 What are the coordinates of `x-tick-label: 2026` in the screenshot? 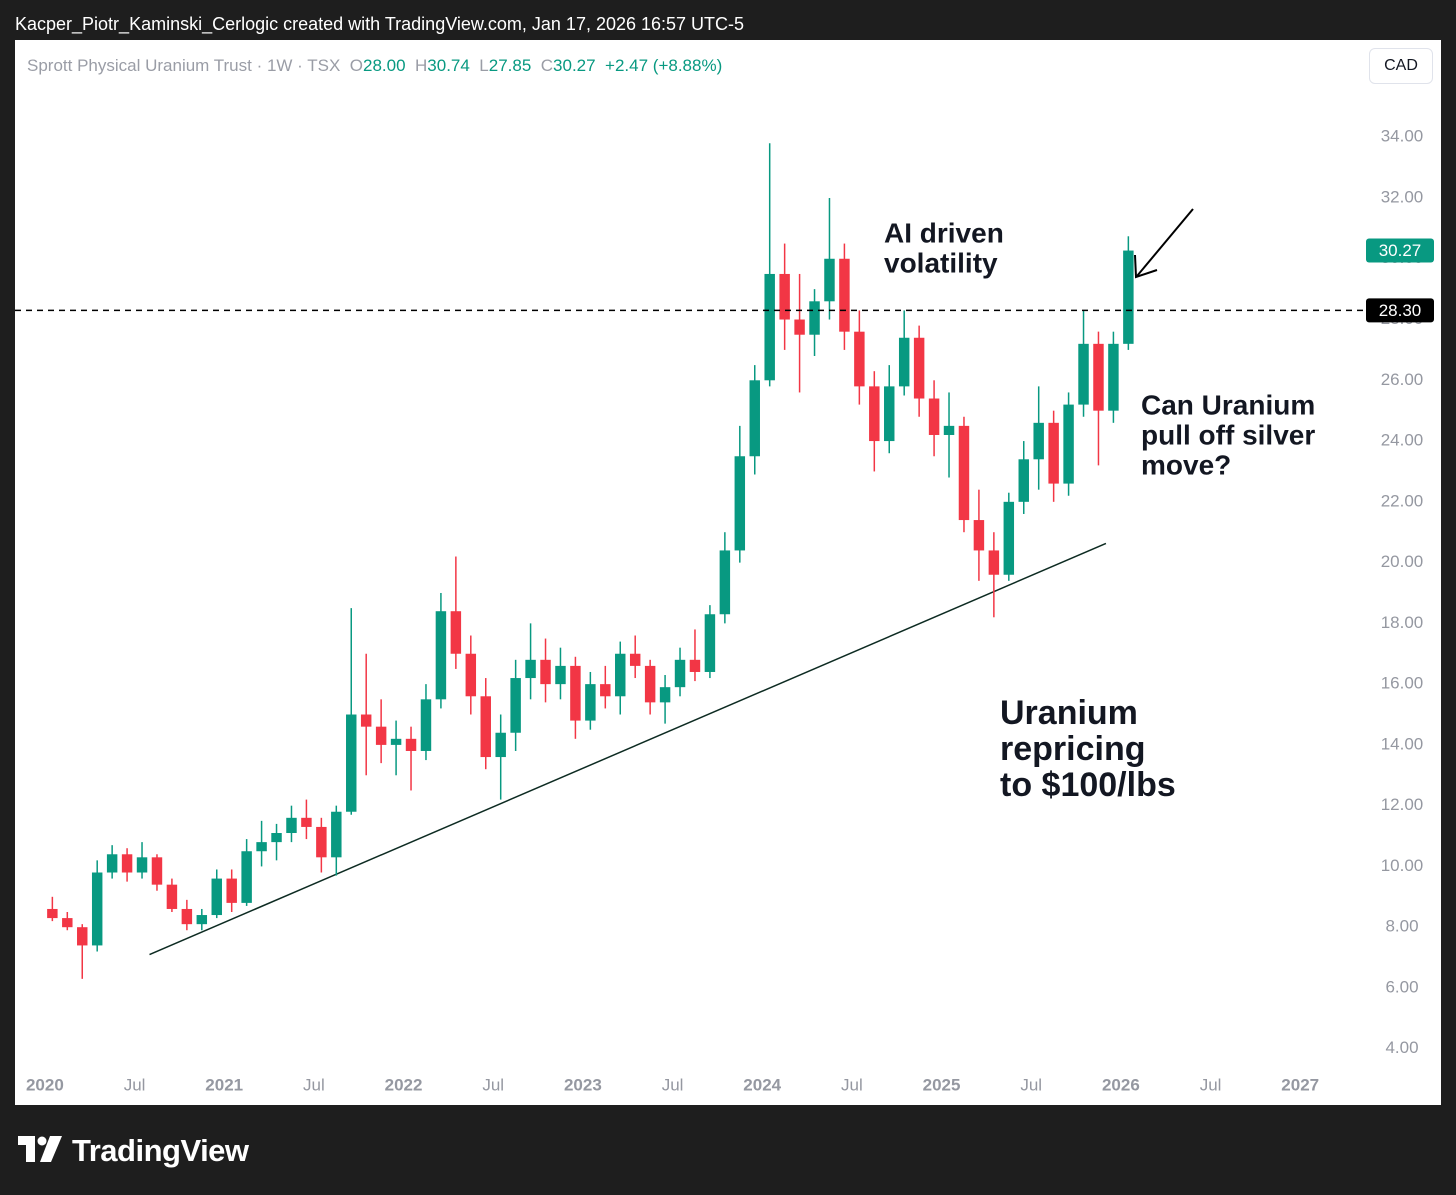 It's located at (1121, 1084).